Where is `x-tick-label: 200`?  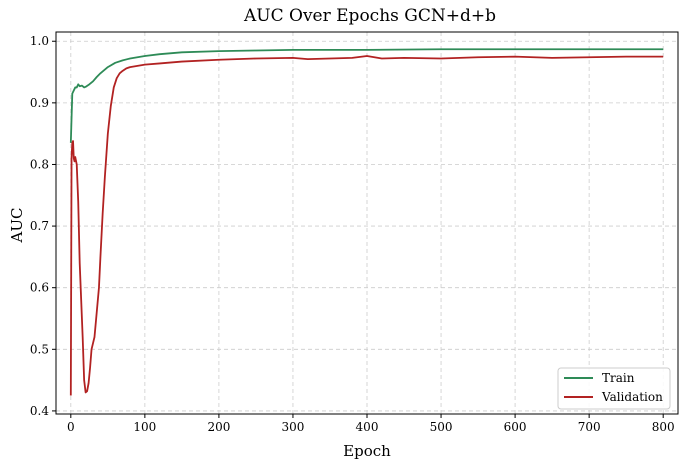 x-tick-label: 200 is located at coordinates (218, 427).